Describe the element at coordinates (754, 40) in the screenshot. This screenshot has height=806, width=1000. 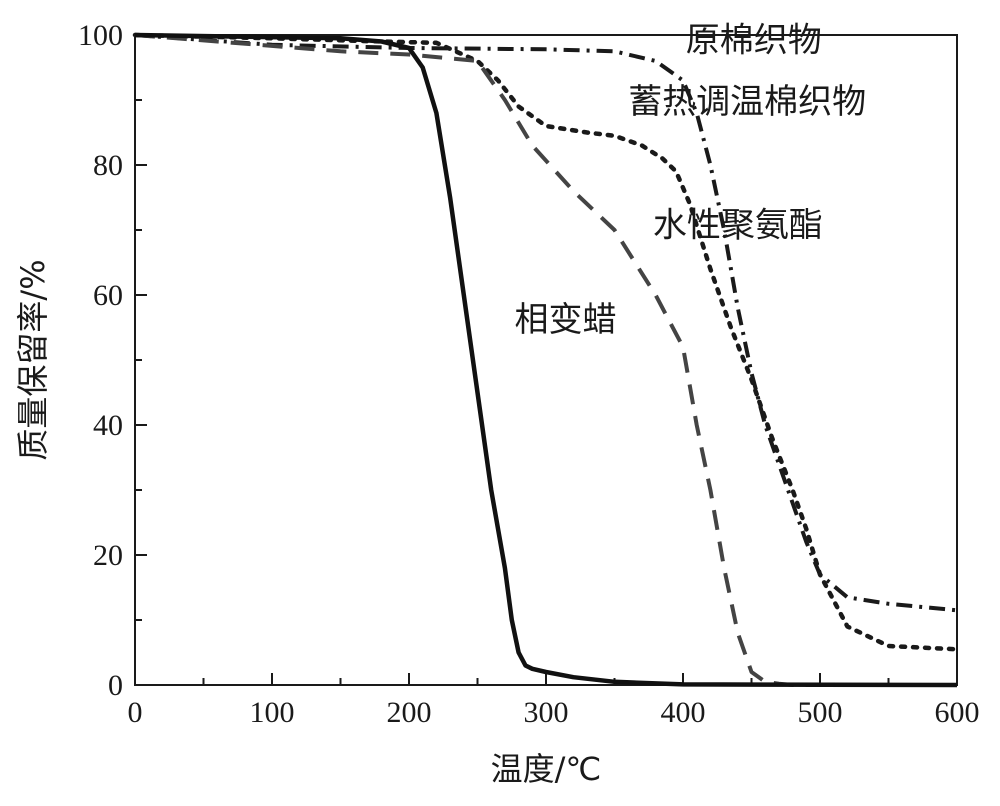
I see `series-label: 原棉织物` at that location.